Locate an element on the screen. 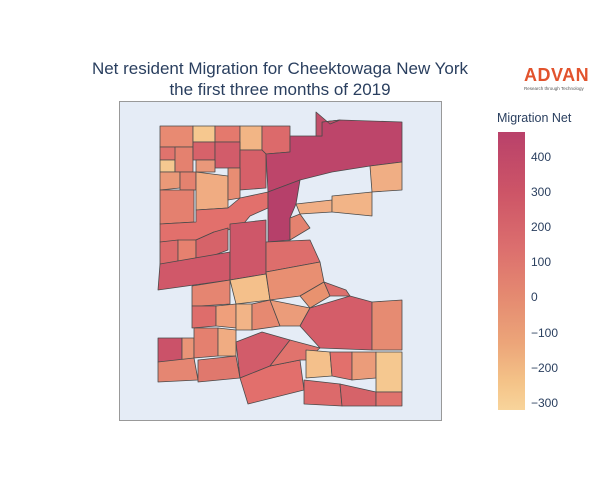 Image resolution: width=600 pixels, height=500 pixels. colorbar-tick: 0 is located at coordinates (534, 297).